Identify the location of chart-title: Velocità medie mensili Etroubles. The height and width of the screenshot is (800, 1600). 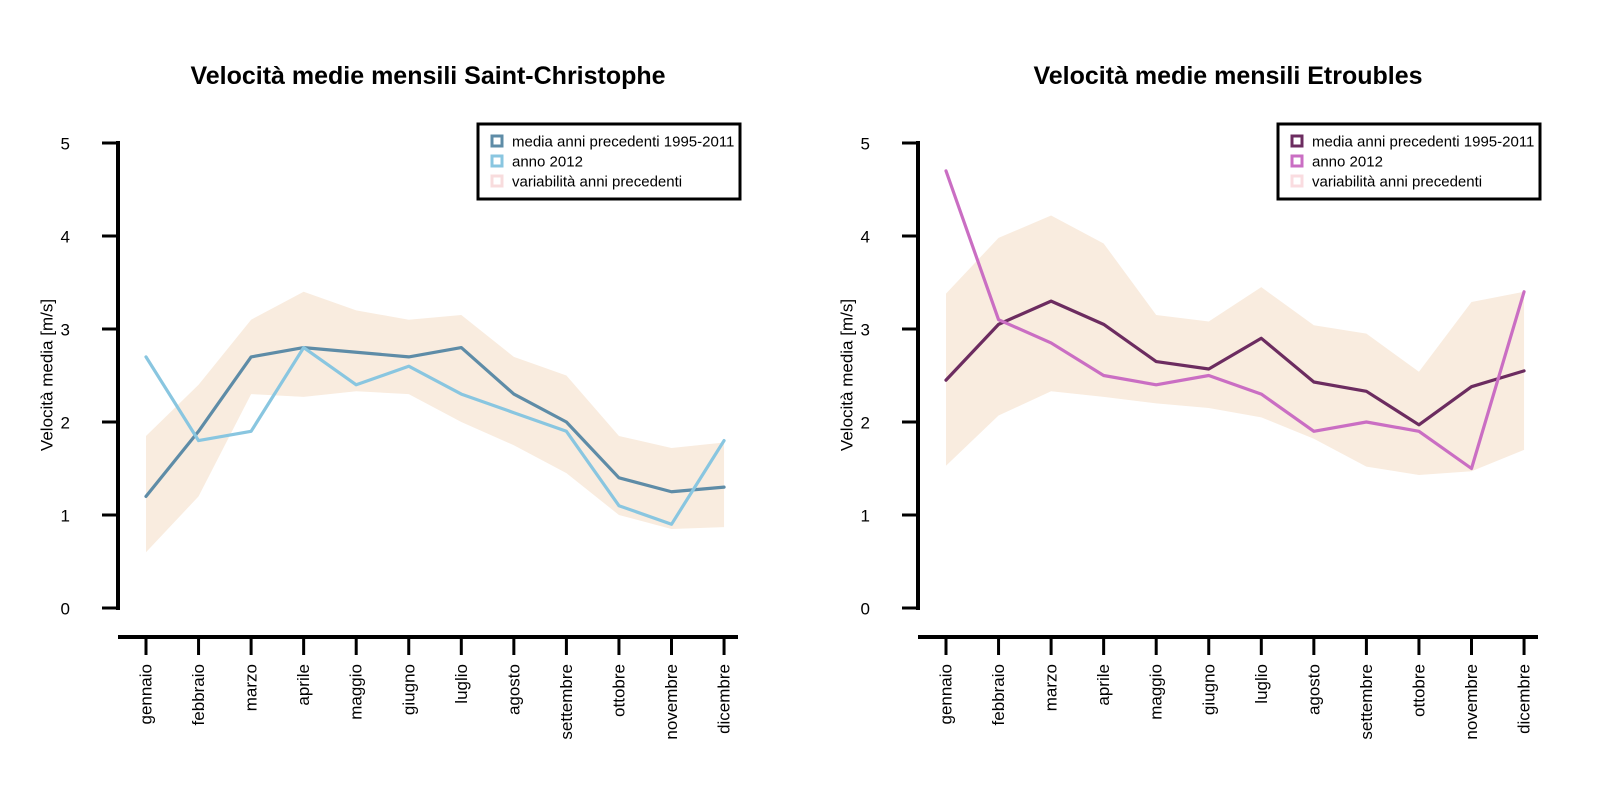
(1227, 76).